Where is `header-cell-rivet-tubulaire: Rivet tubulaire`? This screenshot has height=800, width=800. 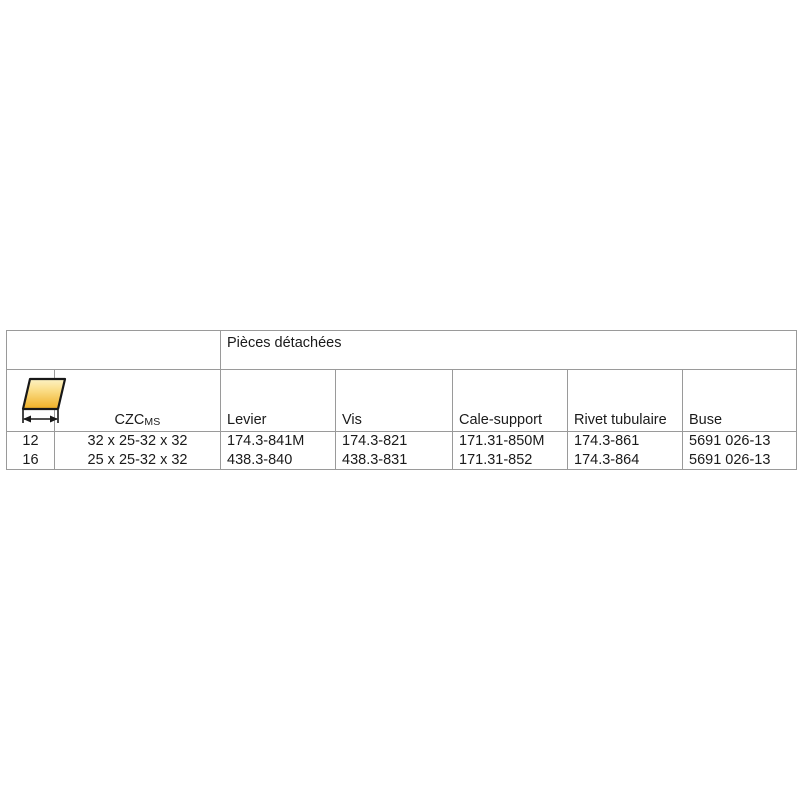 header-cell-rivet-tubulaire: Rivet tubulaire is located at coordinates (625, 400).